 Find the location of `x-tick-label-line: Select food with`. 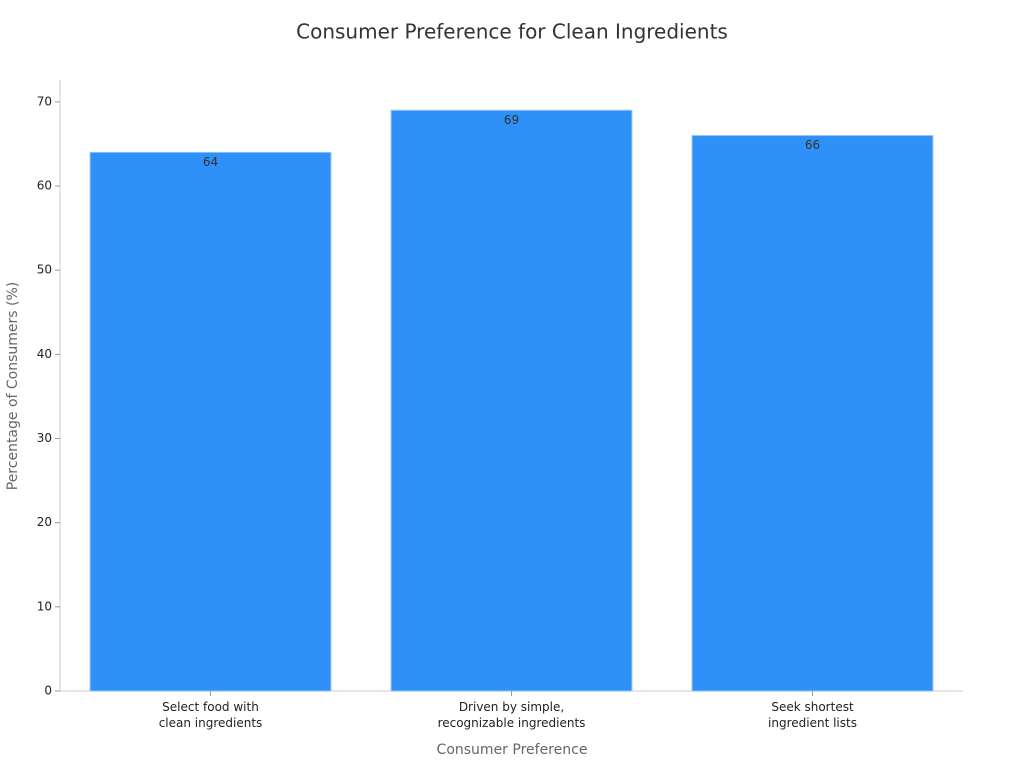

x-tick-label-line: Select food with is located at coordinates (210, 707).